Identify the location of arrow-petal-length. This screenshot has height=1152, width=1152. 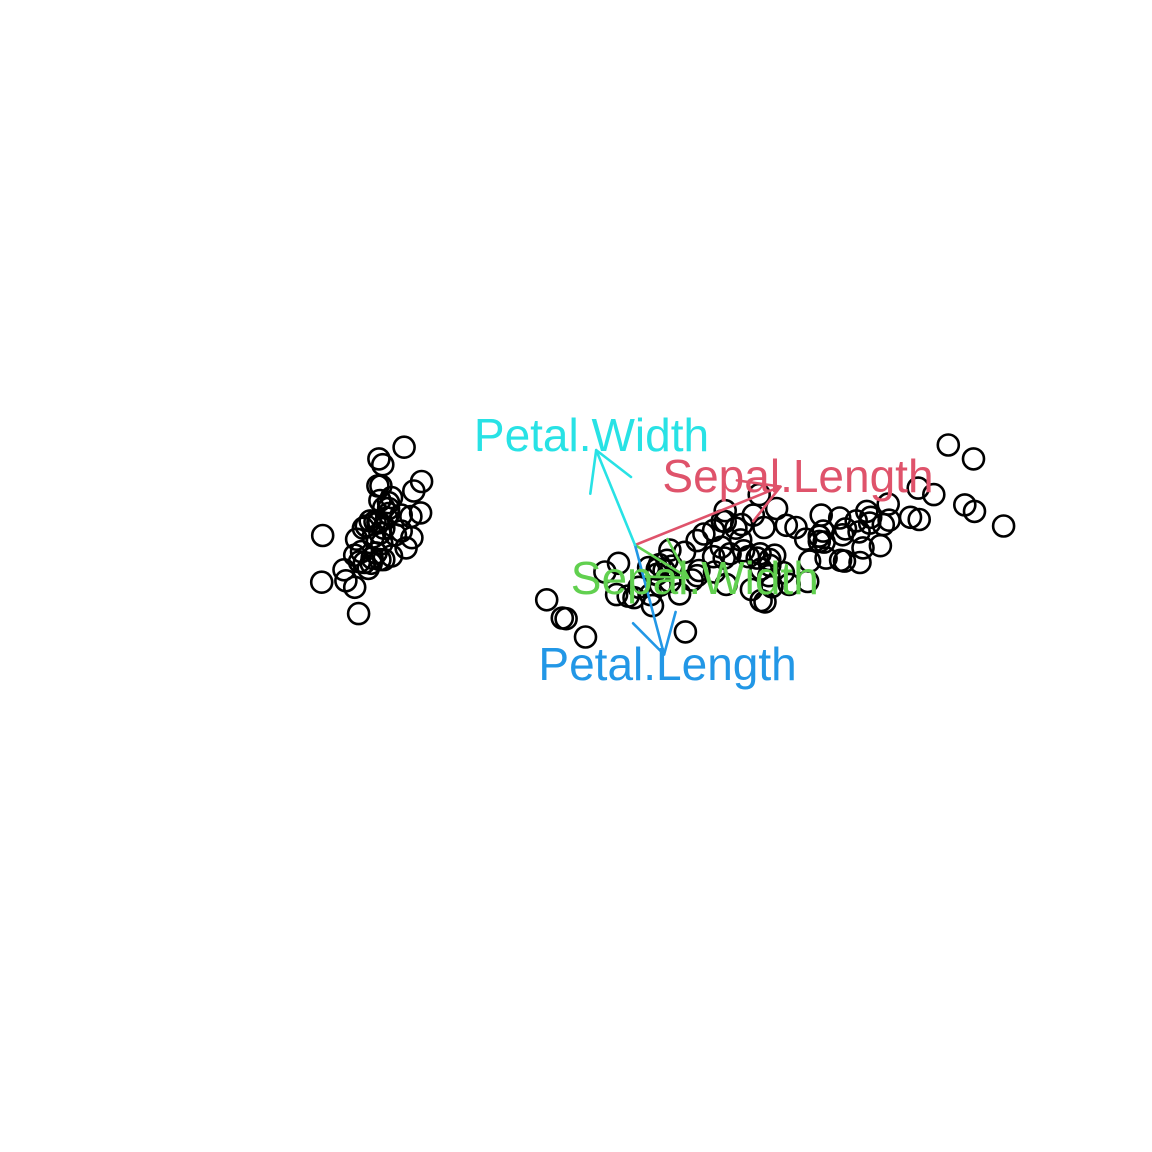
(649, 599).